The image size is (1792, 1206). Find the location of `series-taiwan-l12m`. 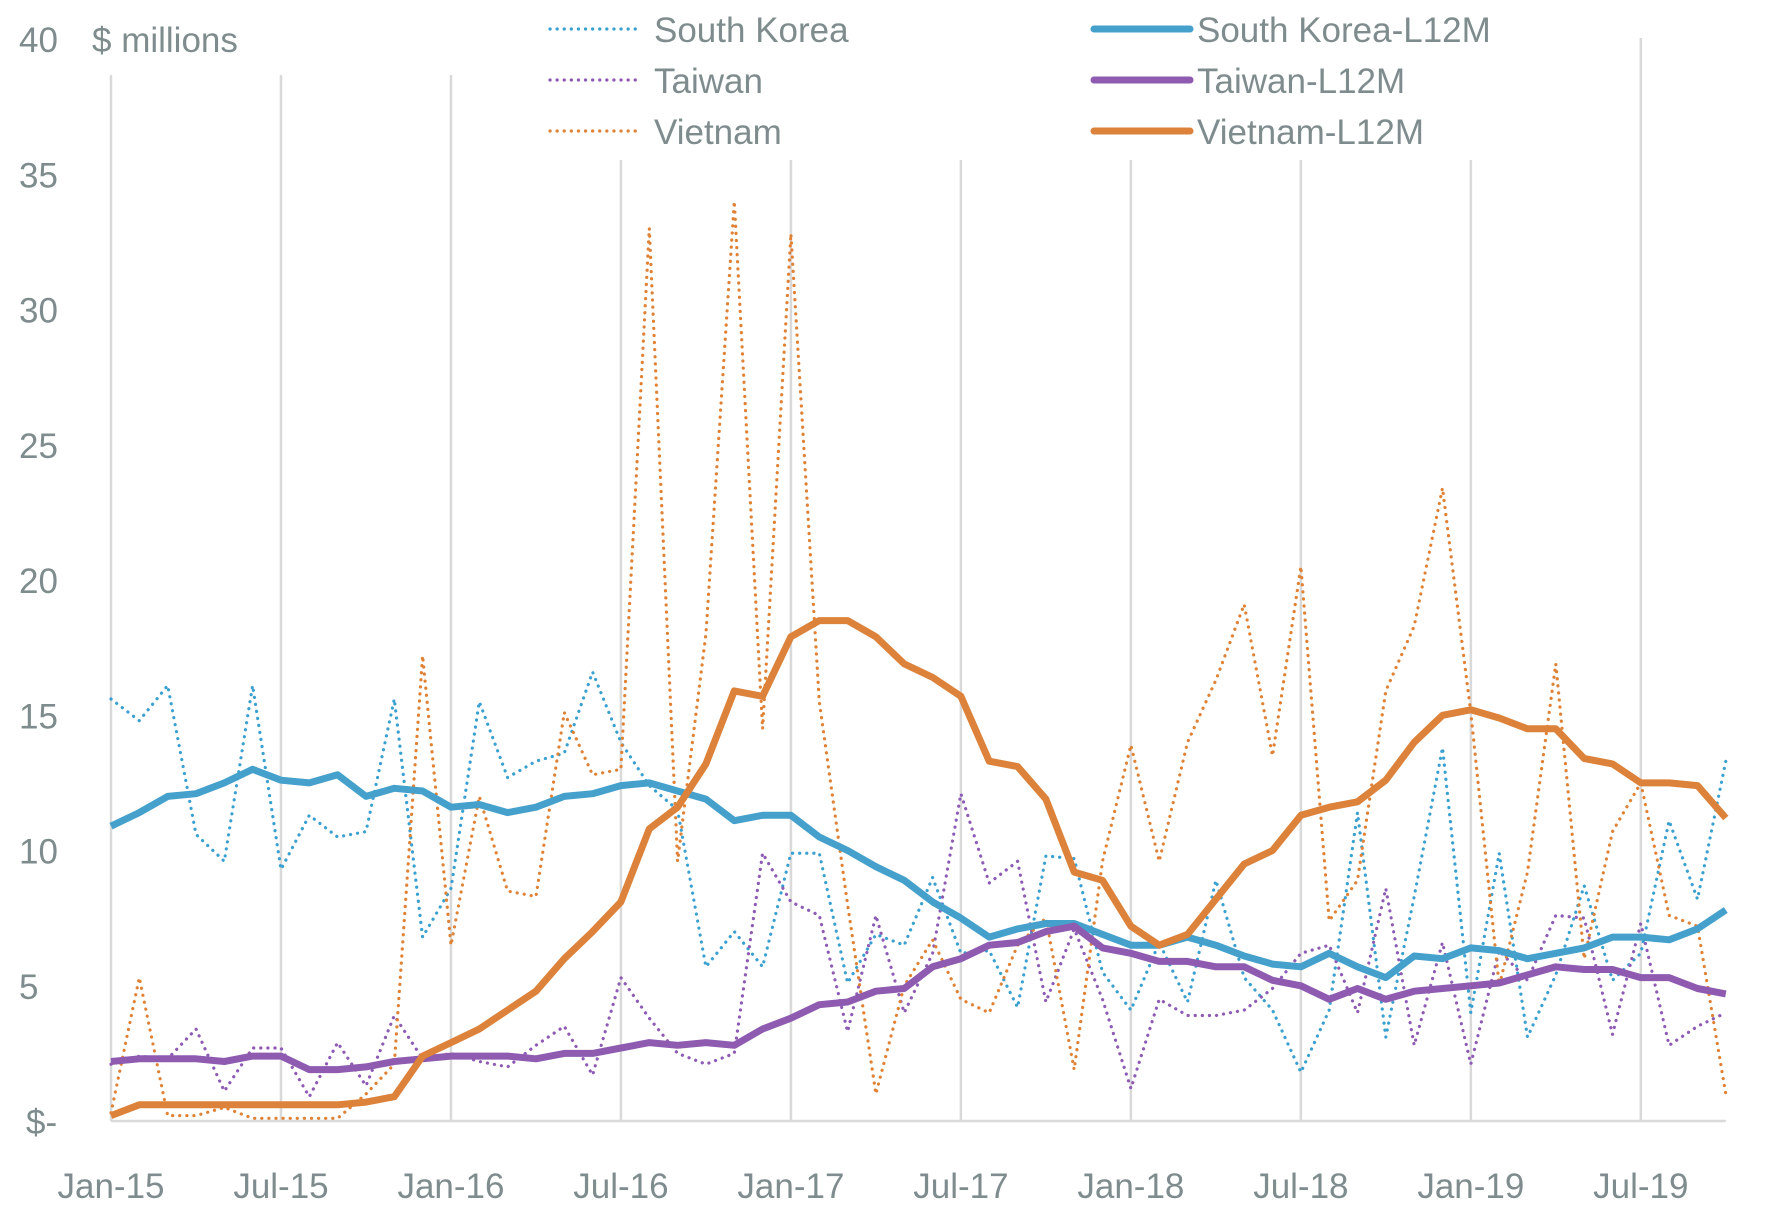

series-taiwan-l12m is located at coordinates (918, 998).